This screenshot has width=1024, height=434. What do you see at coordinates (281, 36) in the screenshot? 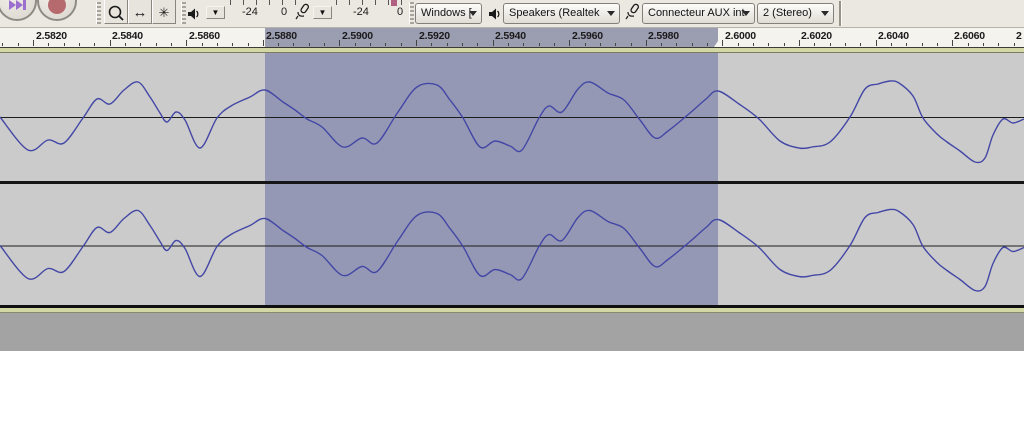
I see `timeline-label: 2.5880` at bounding box center [281, 36].